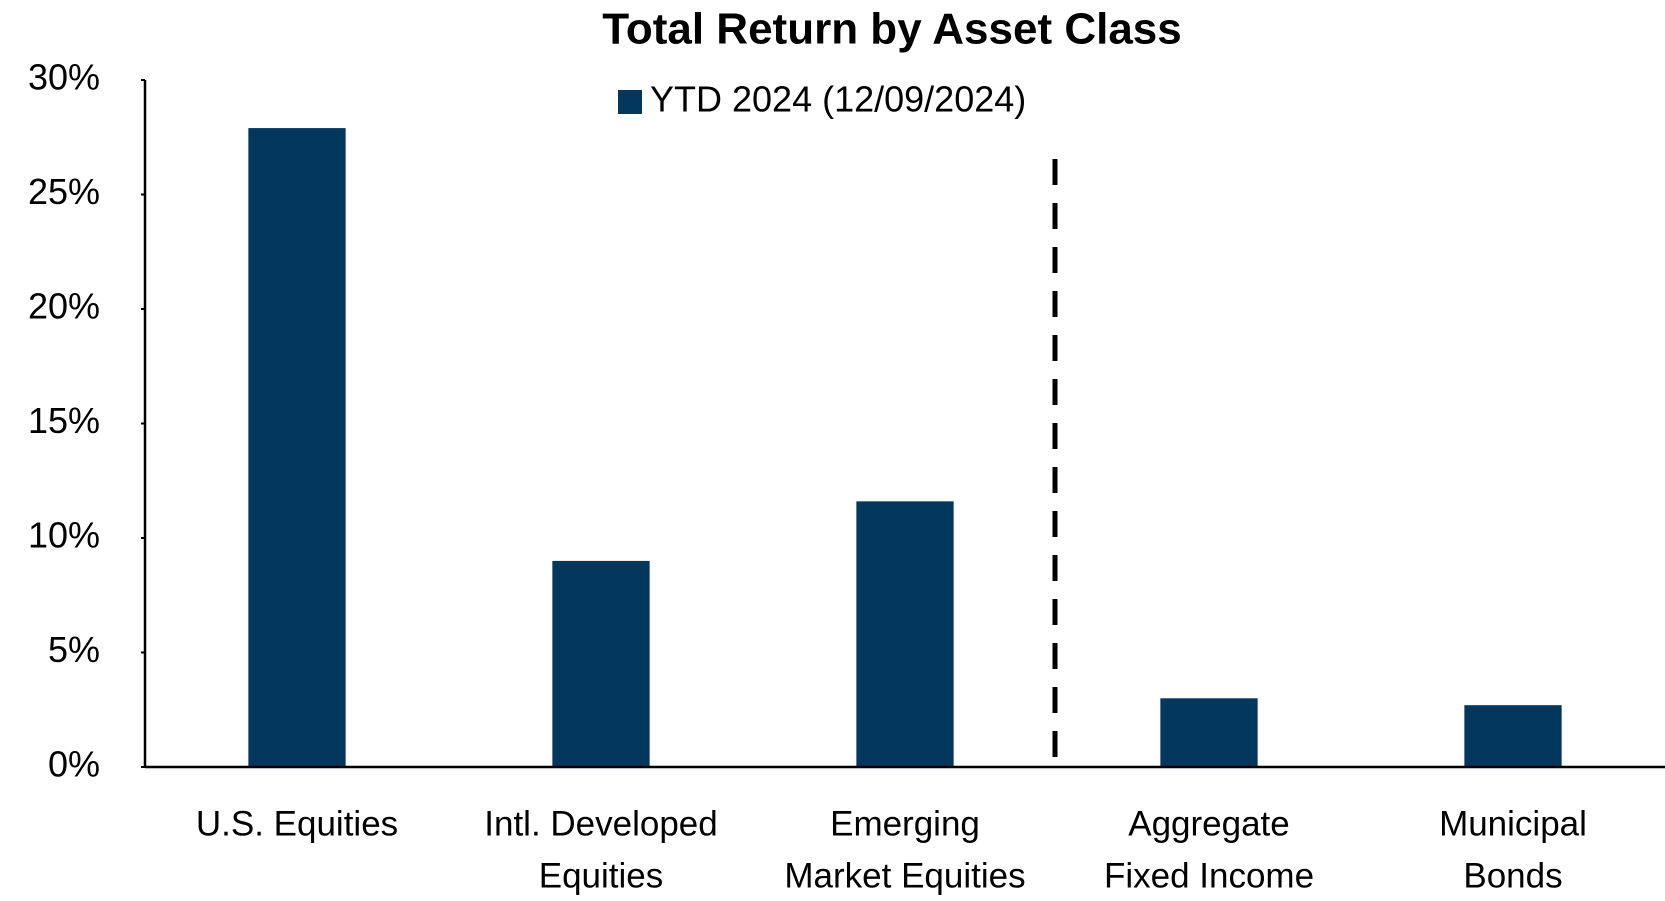 This screenshot has height=901, width=1665. Describe the element at coordinates (1209, 823) in the screenshot. I see `x-tick-label: Aggregate` at that location.